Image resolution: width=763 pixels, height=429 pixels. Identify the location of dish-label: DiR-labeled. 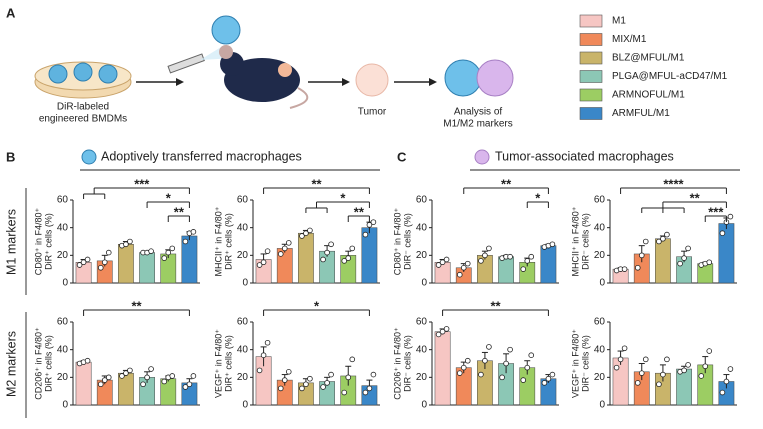
(83, 107).